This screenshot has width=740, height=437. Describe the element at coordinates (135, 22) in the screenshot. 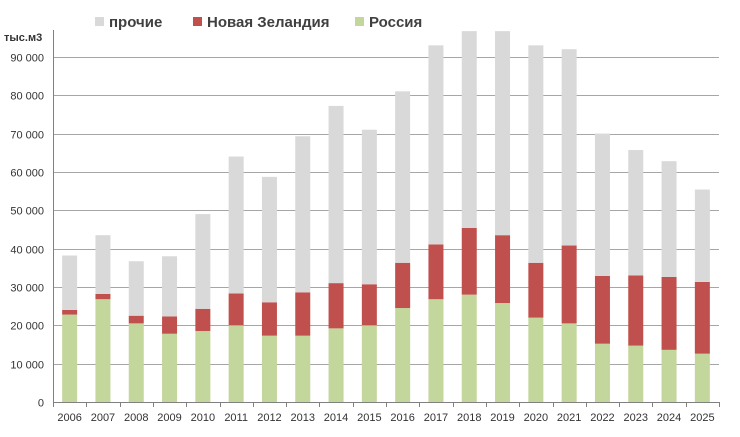

I see `legend-label: прочие` at that location.